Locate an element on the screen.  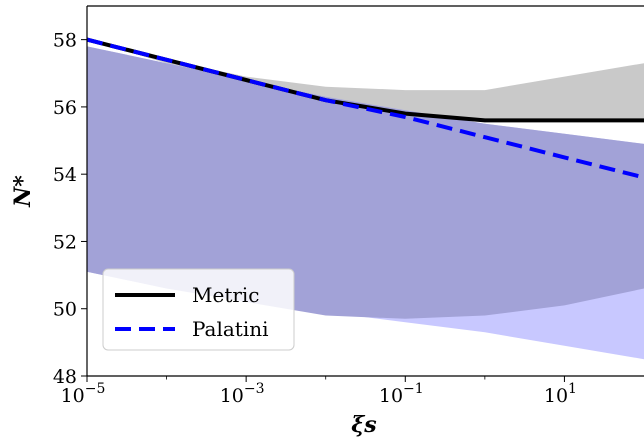
x-tick-label: 10¹ is located at coordinates (560, 394).